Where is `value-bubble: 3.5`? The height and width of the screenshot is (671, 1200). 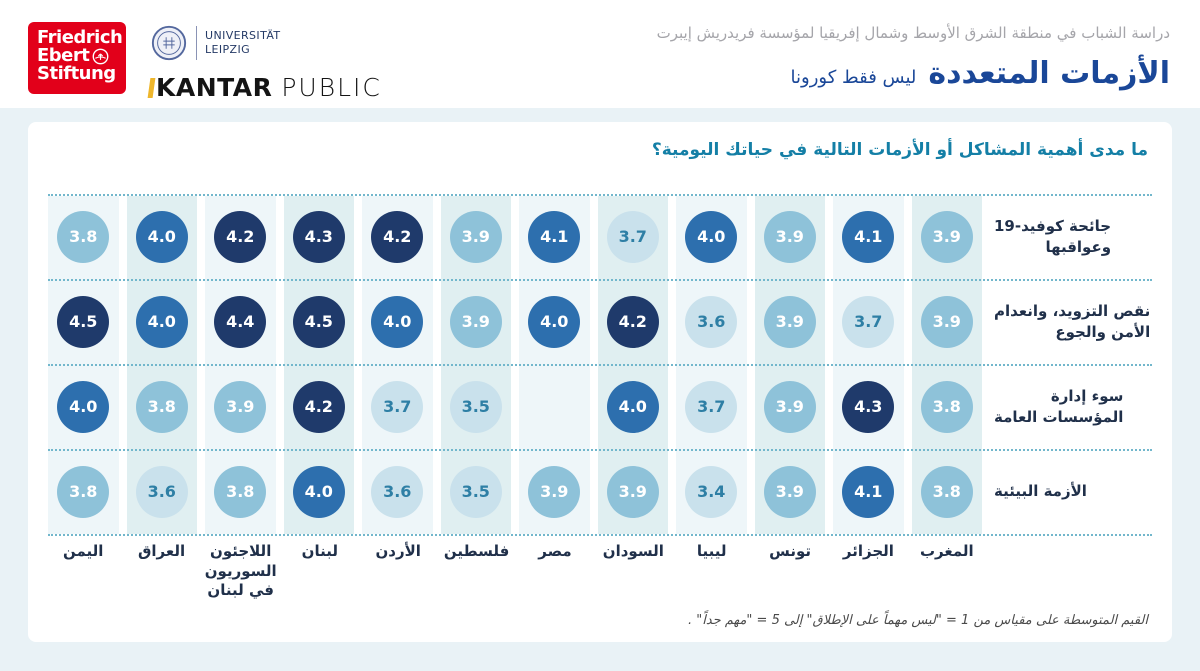 value-bubble: 3.5 is located at coordinates (475, 491).